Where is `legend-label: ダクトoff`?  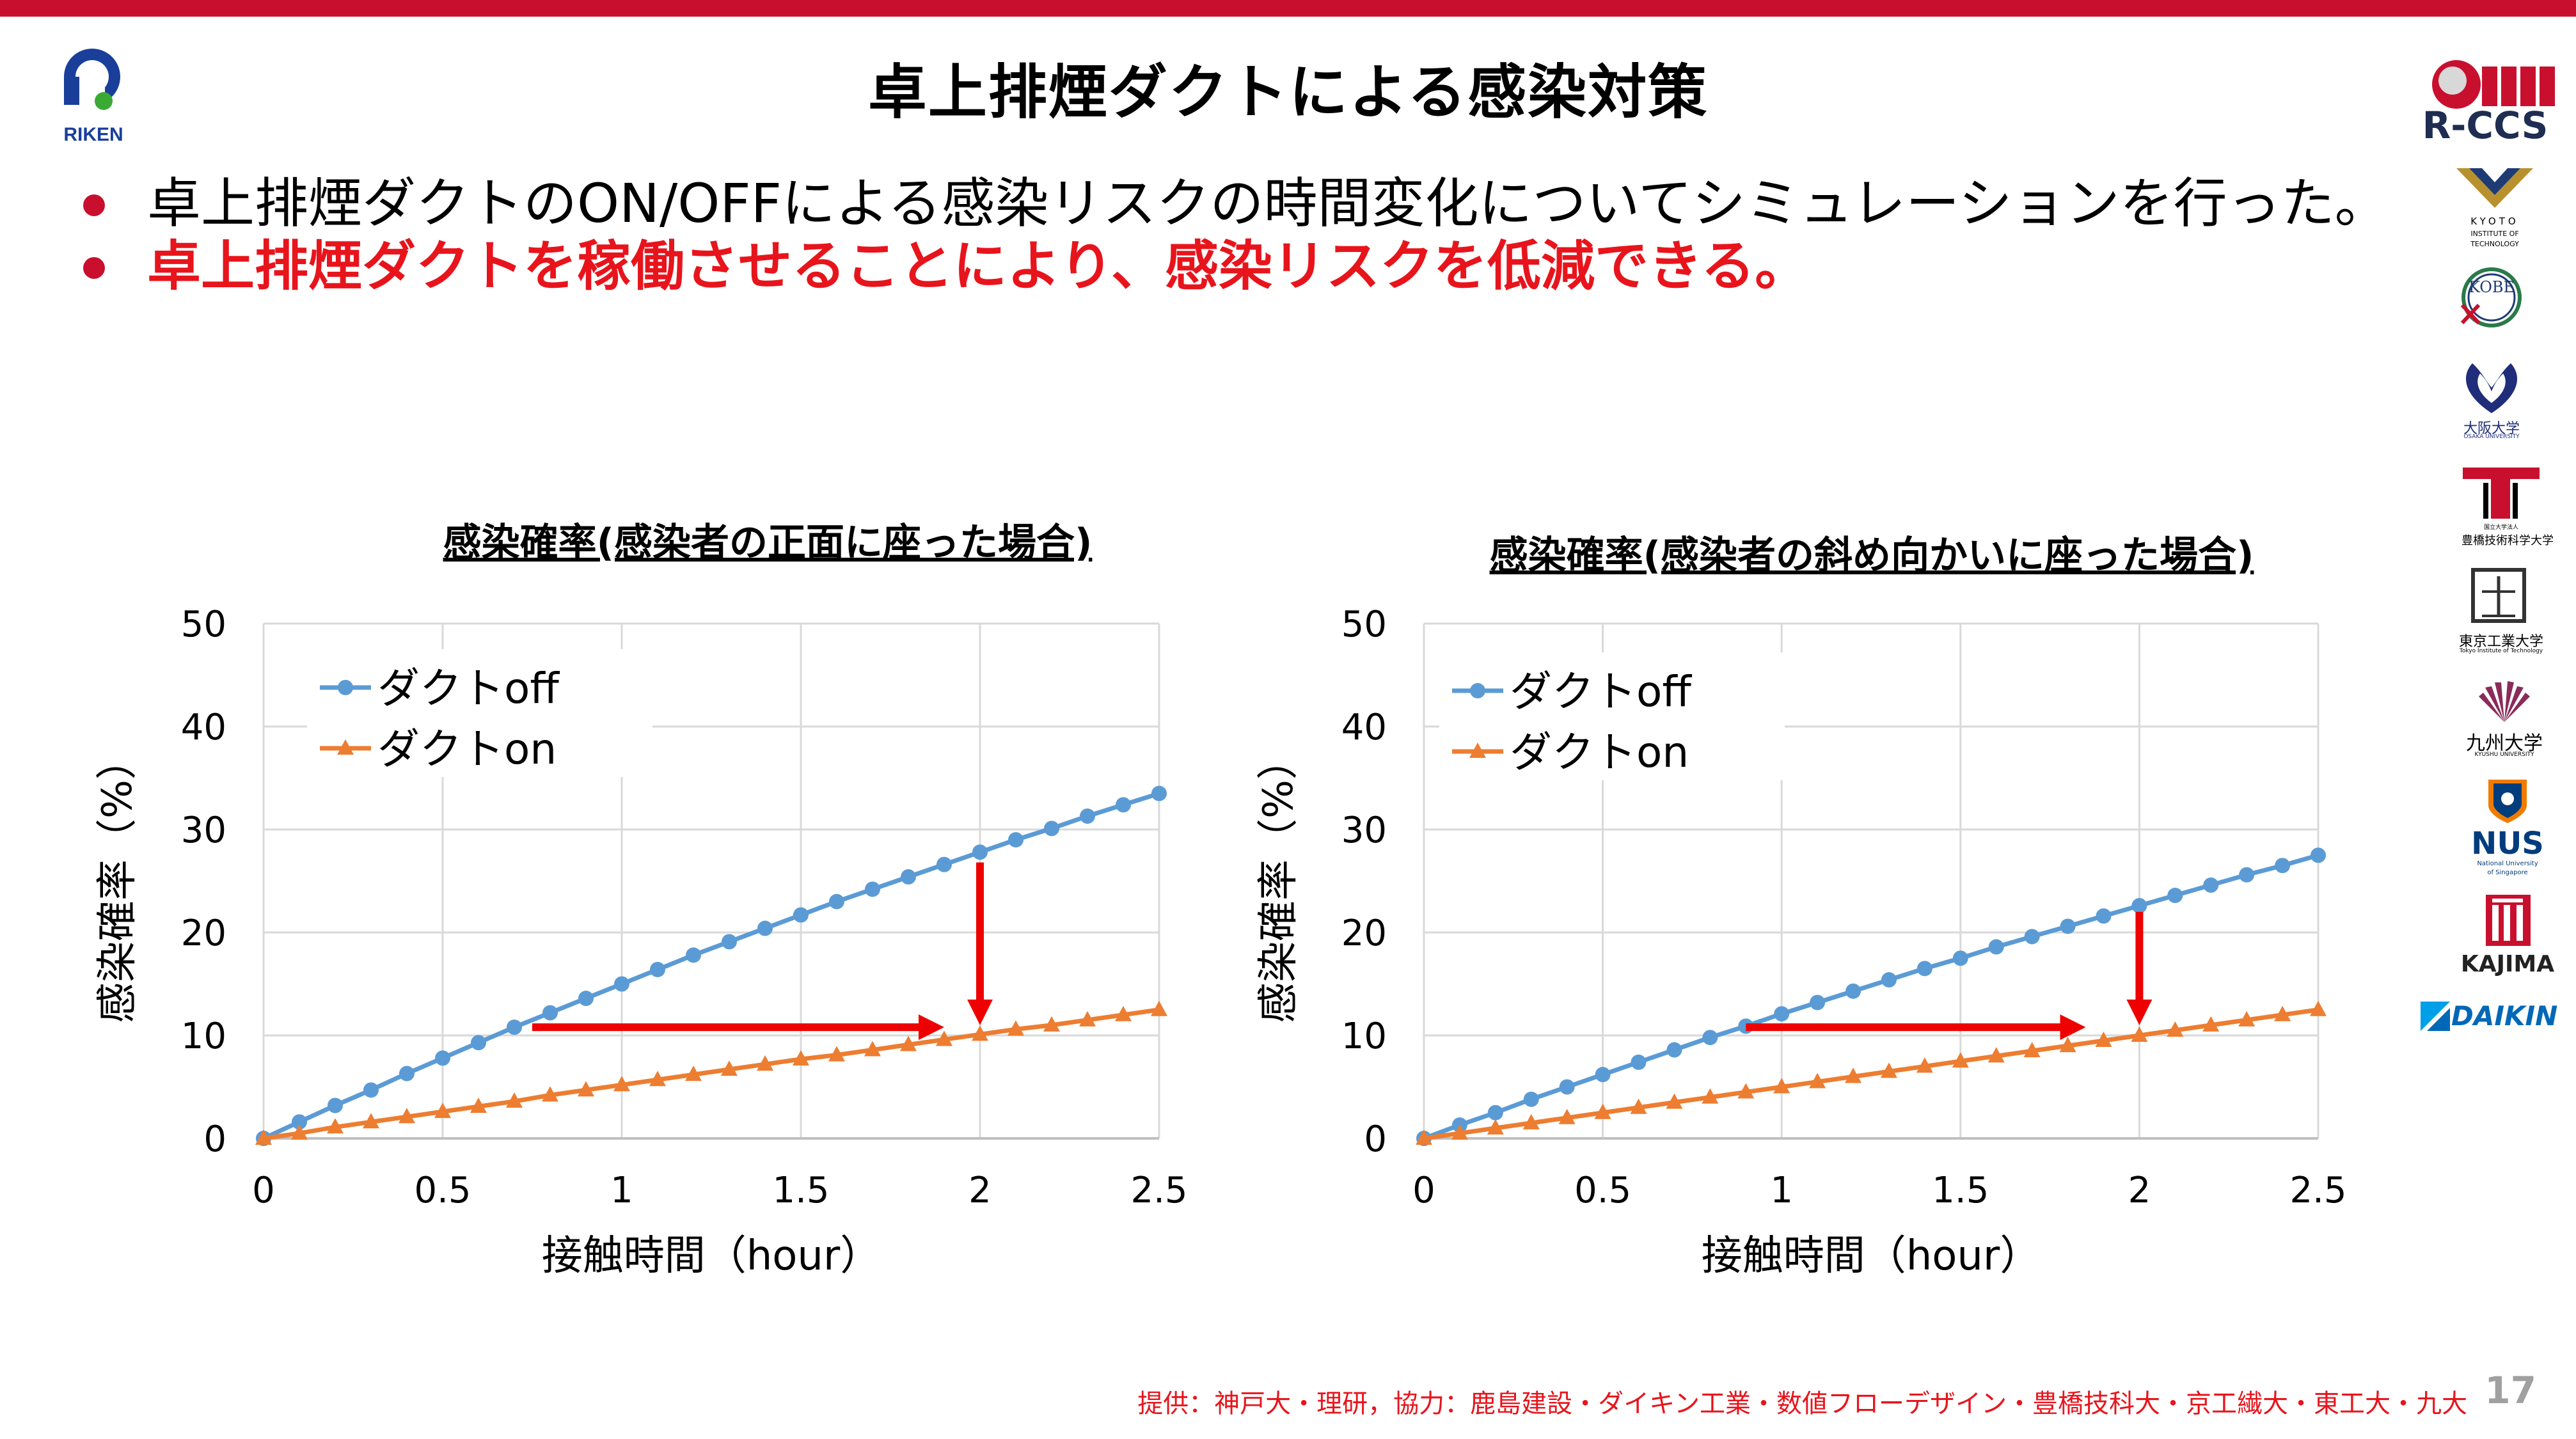
legend-label: ダクトoff is located at coordinates (468, 688).